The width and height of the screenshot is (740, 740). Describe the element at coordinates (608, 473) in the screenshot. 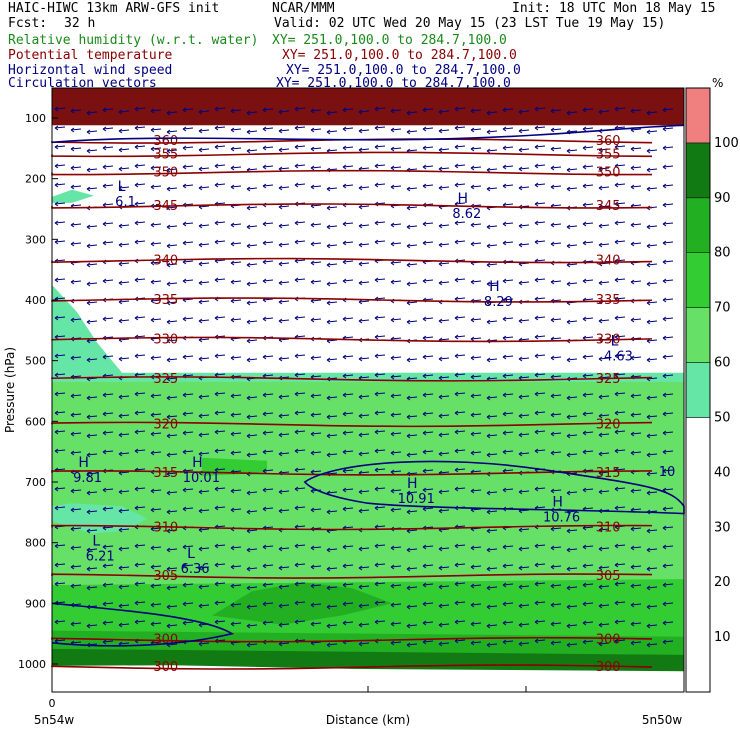

I see `isentrope-label: 315` at that location.